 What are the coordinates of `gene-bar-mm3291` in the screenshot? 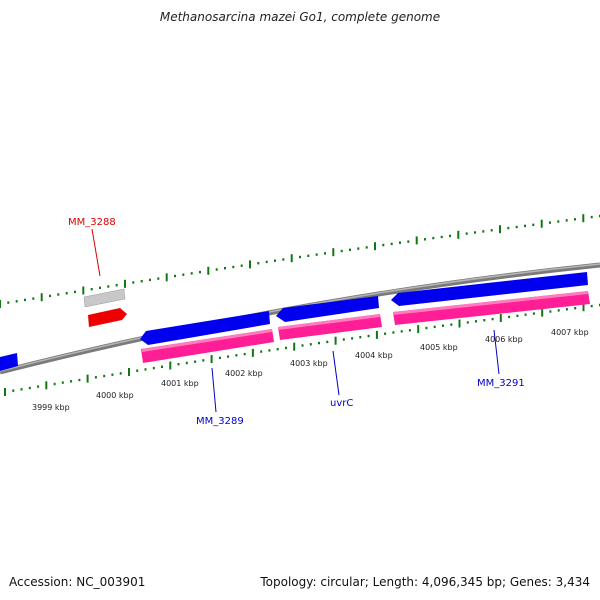 It's located at (491, 308).